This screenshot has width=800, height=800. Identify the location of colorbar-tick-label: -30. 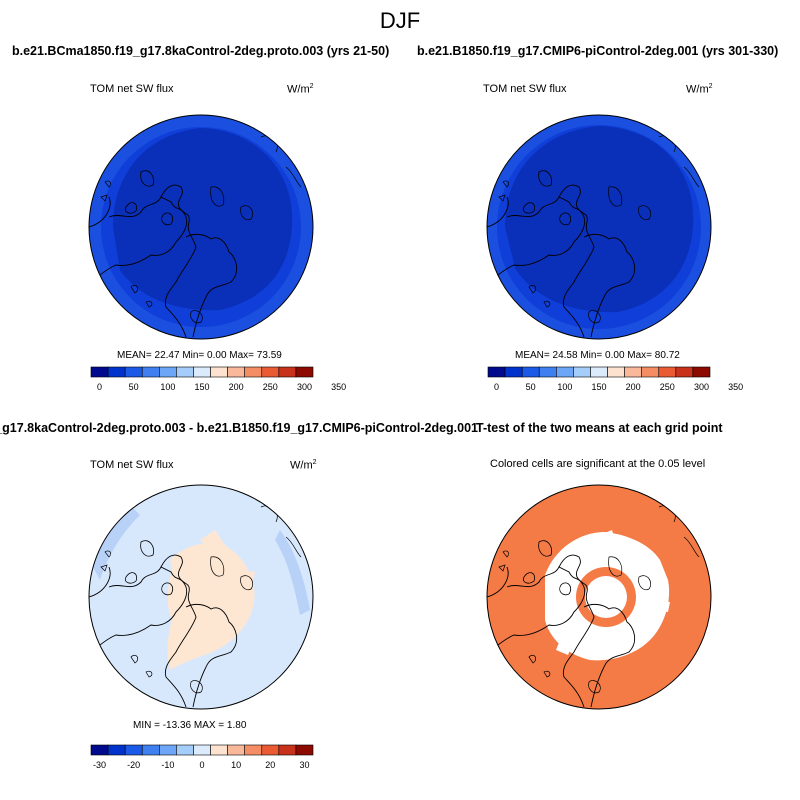
(99, 765).